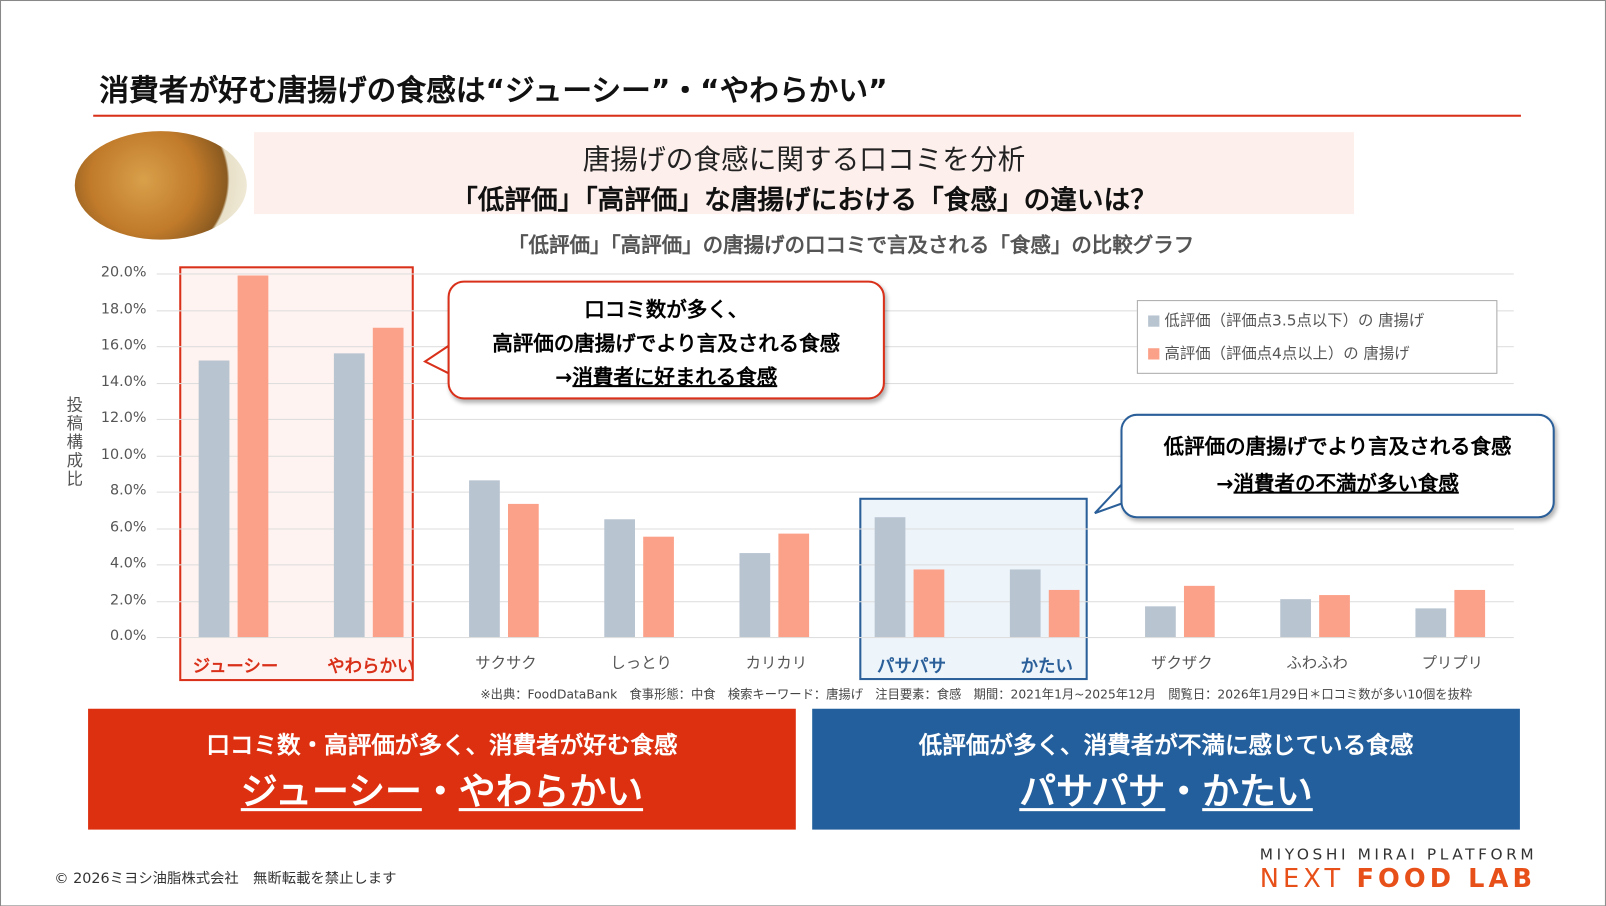  I want to click on x-tick-label: かたい, so click(1046, 666).